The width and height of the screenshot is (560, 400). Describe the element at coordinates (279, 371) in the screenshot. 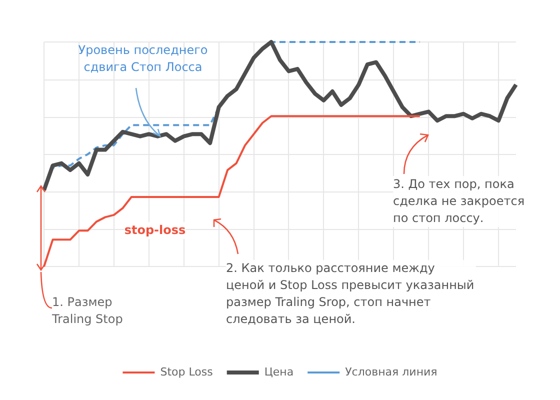

I see `legend-label: Цена` at that location.